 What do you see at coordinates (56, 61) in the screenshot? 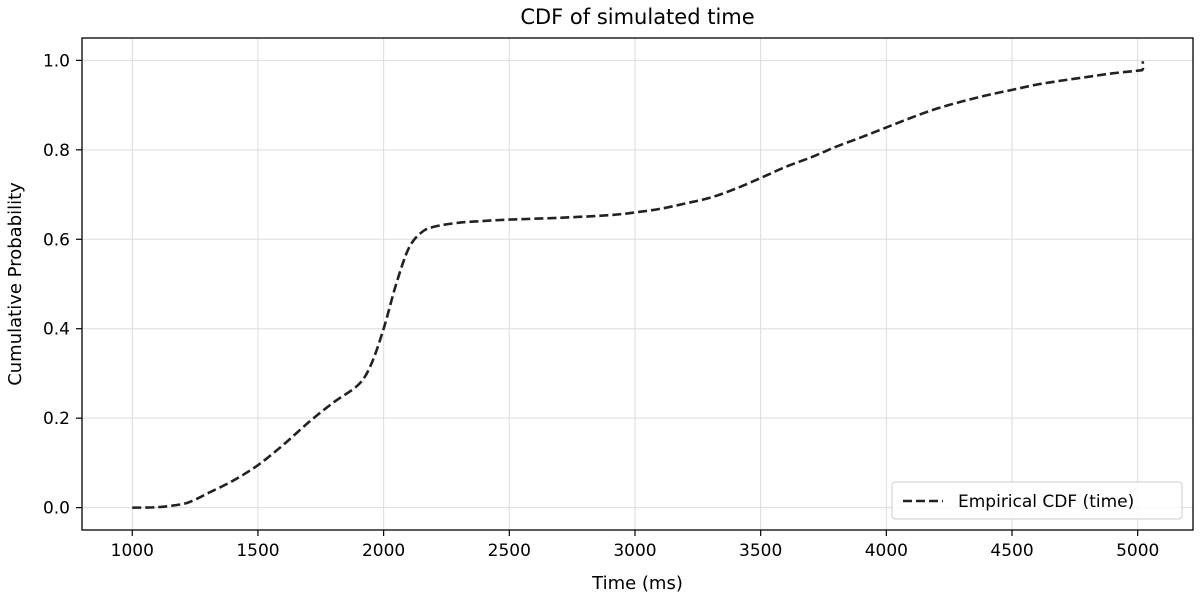
I see `y-tick-label: 1.0` at bounding box center [56, 61].